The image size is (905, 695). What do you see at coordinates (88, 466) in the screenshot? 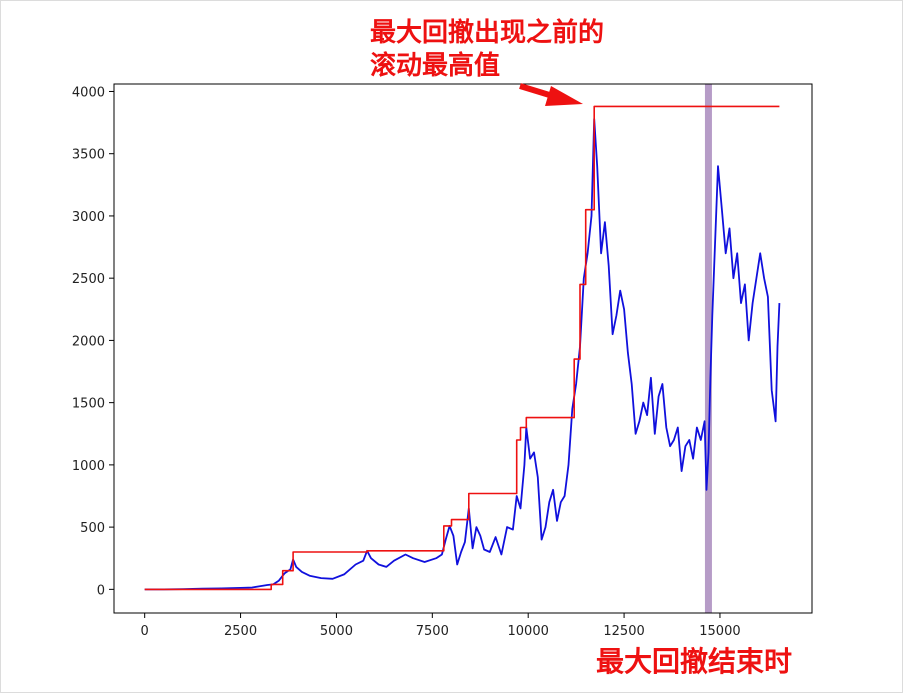
I see `y-tick-label: 1000` at bounding box center [88, 466].